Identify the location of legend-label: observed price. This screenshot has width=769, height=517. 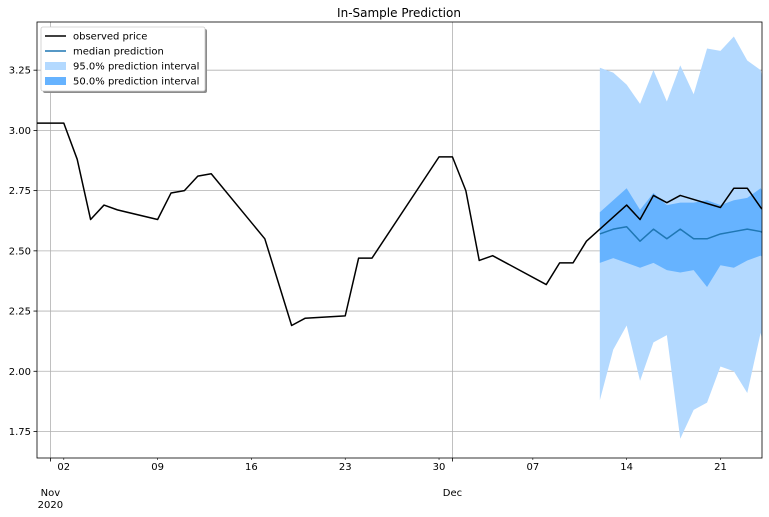
(110, 37).